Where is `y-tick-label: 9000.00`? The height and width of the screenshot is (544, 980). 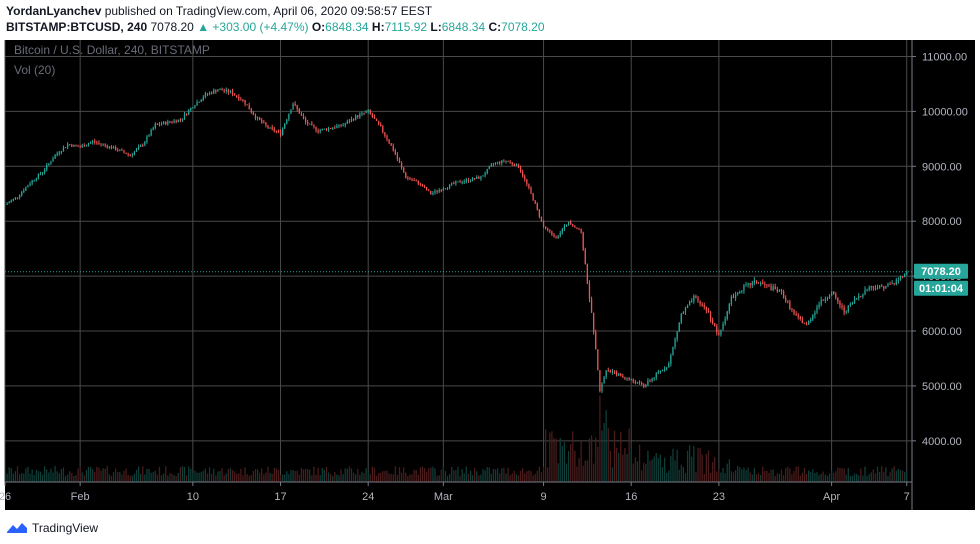 y-tick-label: 9000.00 is located at coordinates (942, 167).